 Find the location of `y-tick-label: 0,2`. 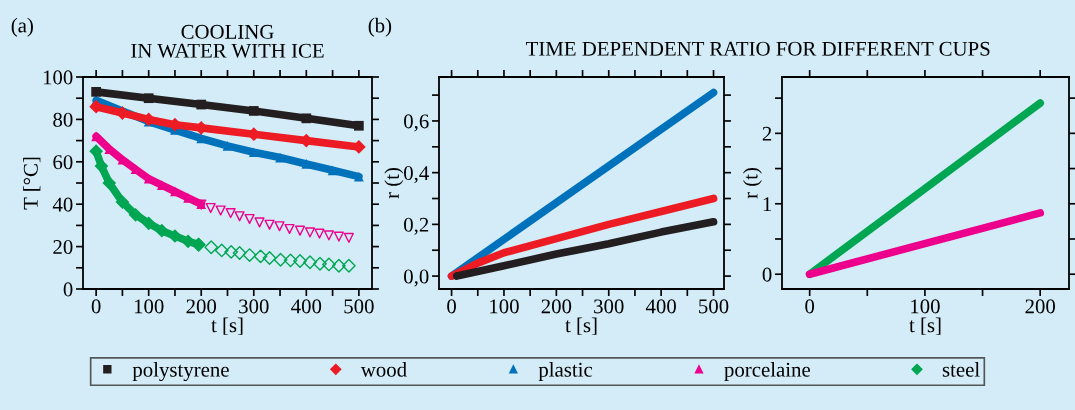

y-tick-label: 0,2 is located at coordinates (416, 226).